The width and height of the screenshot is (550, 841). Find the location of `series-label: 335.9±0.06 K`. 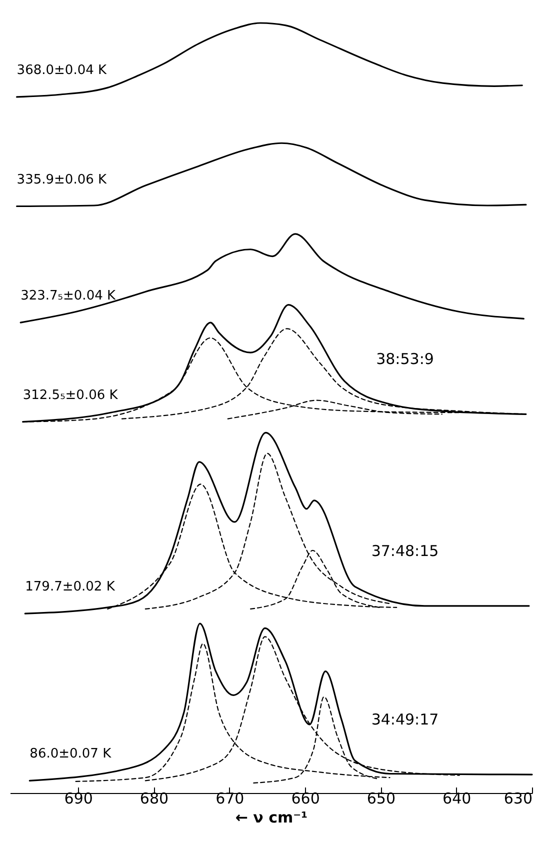

series-label: 335.9±0.06 K is located at coordinates (61, 180).